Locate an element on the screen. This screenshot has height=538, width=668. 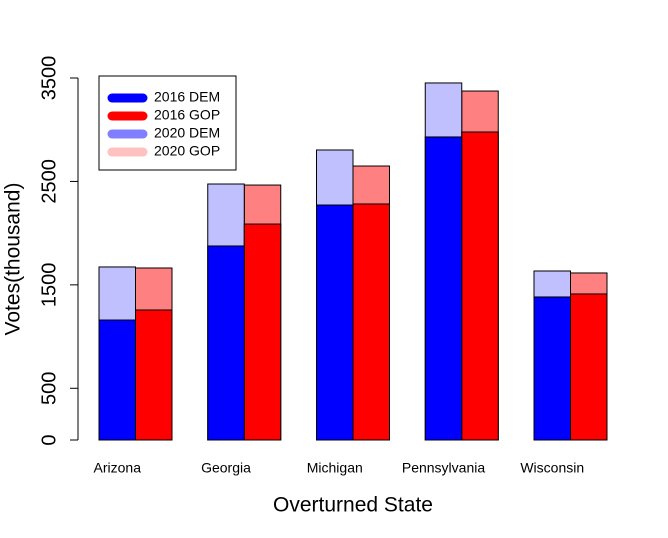
y-axis-title: Votes(thousand) is located at coordinates (13, 259).